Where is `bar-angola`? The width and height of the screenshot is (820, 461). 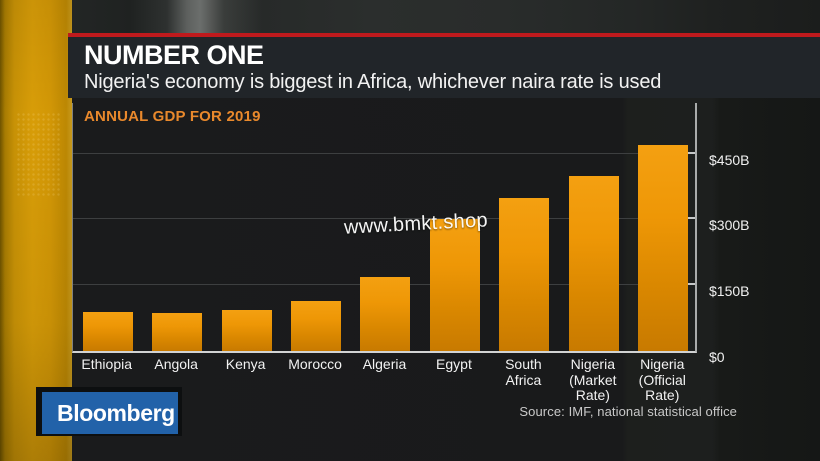 bar-angola is located at coordinates (177, 331).